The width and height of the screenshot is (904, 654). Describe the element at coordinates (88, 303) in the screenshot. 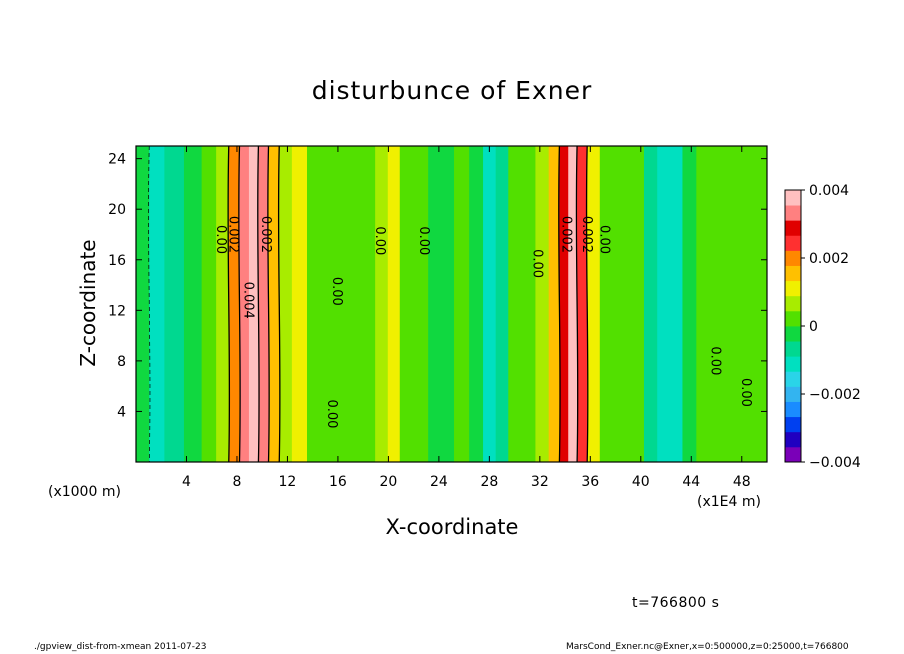

I see `y-axis-label: Z-coordinate` at that location.